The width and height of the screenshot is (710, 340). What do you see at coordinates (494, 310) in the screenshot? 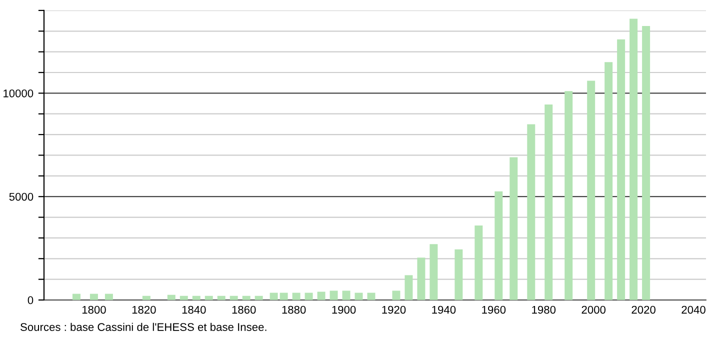
I see `x-tick-label: 1960` at bounding box center [494, 310].